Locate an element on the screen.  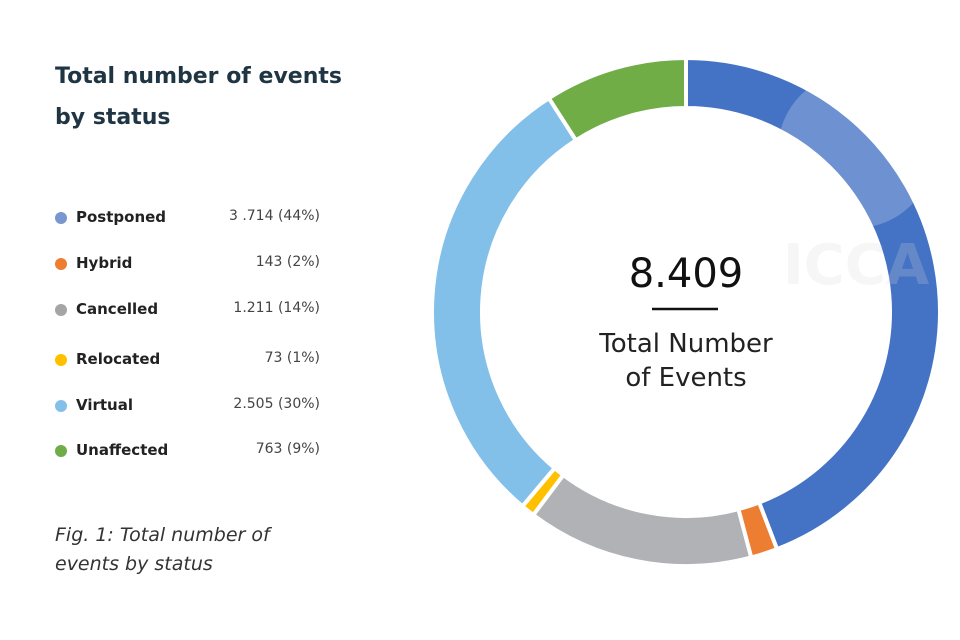
legend-label: Unaffected is located at coordinates (122, 450).